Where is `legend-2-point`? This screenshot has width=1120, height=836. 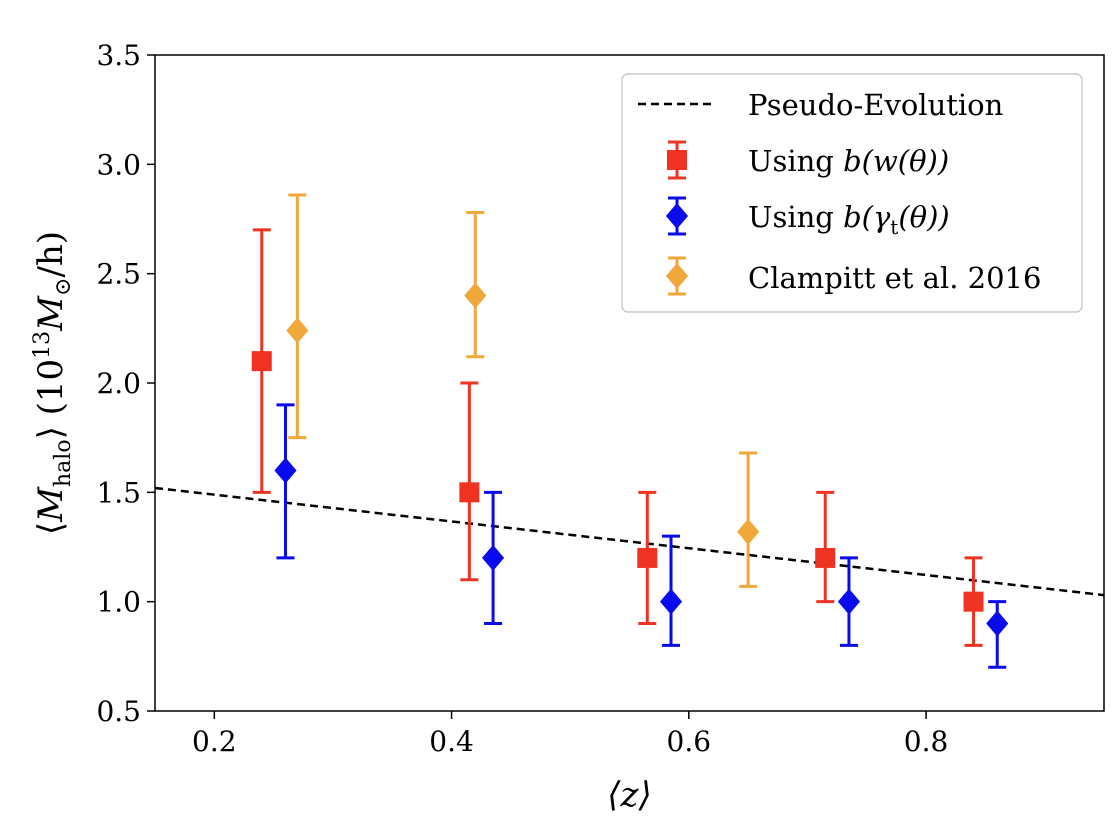
legend-2-point is located at coordinates (677, 276).